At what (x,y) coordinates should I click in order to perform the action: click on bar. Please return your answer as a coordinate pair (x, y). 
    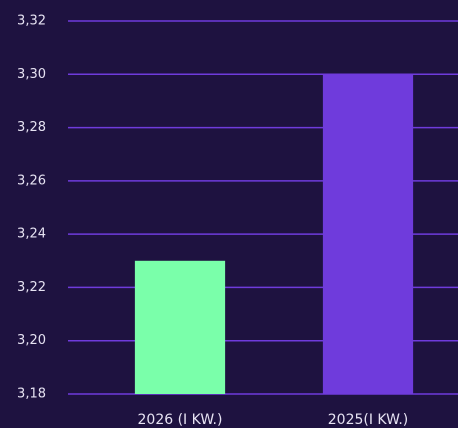
    Looking at the image, I should click on (180, 327).